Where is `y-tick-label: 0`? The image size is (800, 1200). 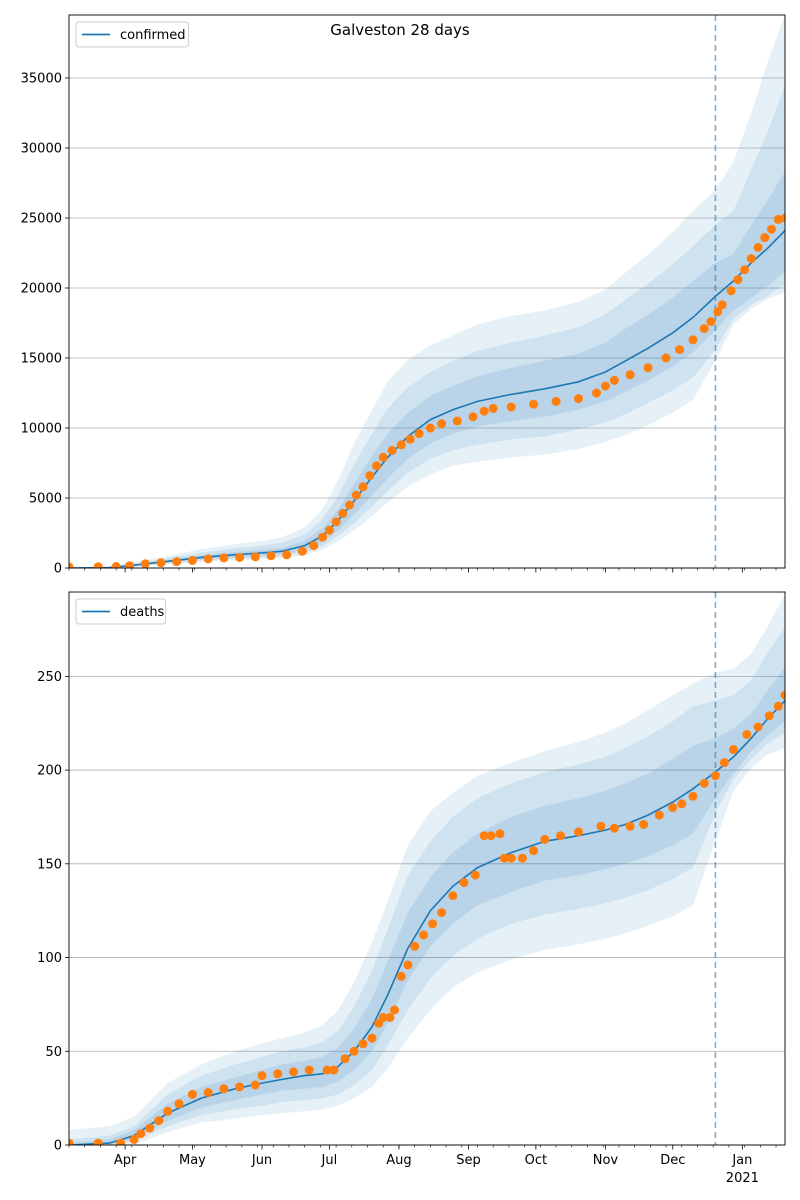
y-tick-label: 0 is located at coordinates (58, 569).